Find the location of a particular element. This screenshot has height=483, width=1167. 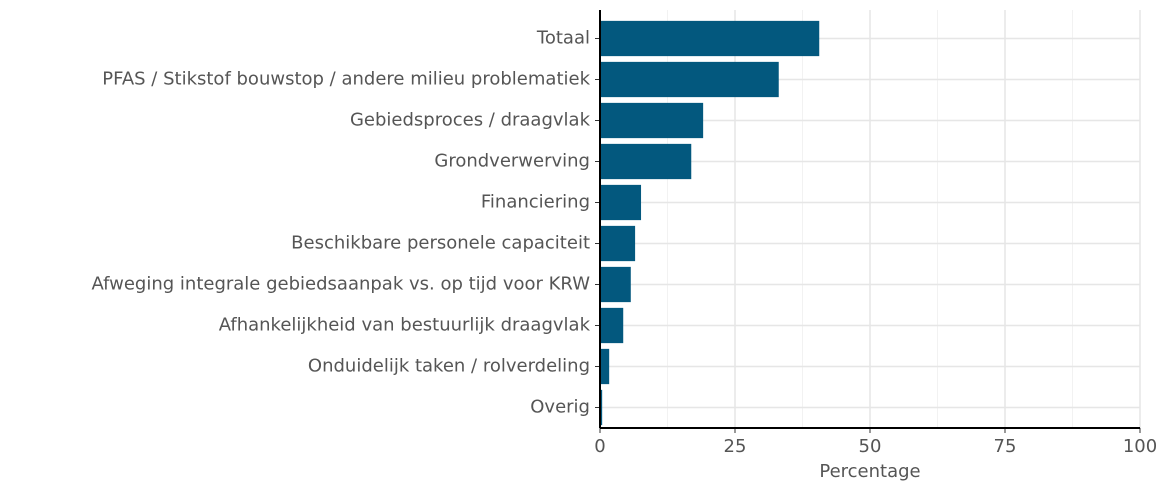

y-tick-label: Beschikbare personele capaciteit is located at coordinates (440, 243).